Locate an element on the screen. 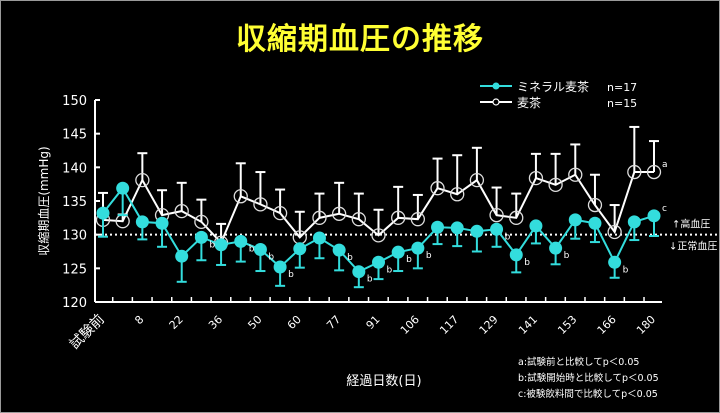 The width and height of the screenshot is (720, 413). x-tick-label: 117 is located at coordinates (449, 325).